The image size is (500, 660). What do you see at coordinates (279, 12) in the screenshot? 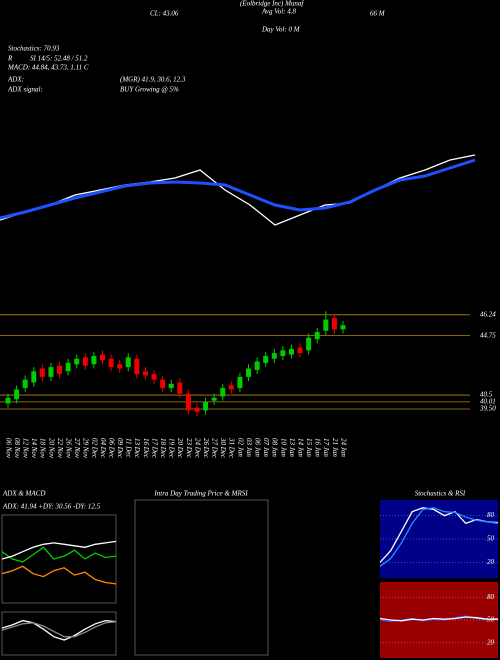
I see `header-text: Avg Vol: 4.8` at bounding box center [279, 12].